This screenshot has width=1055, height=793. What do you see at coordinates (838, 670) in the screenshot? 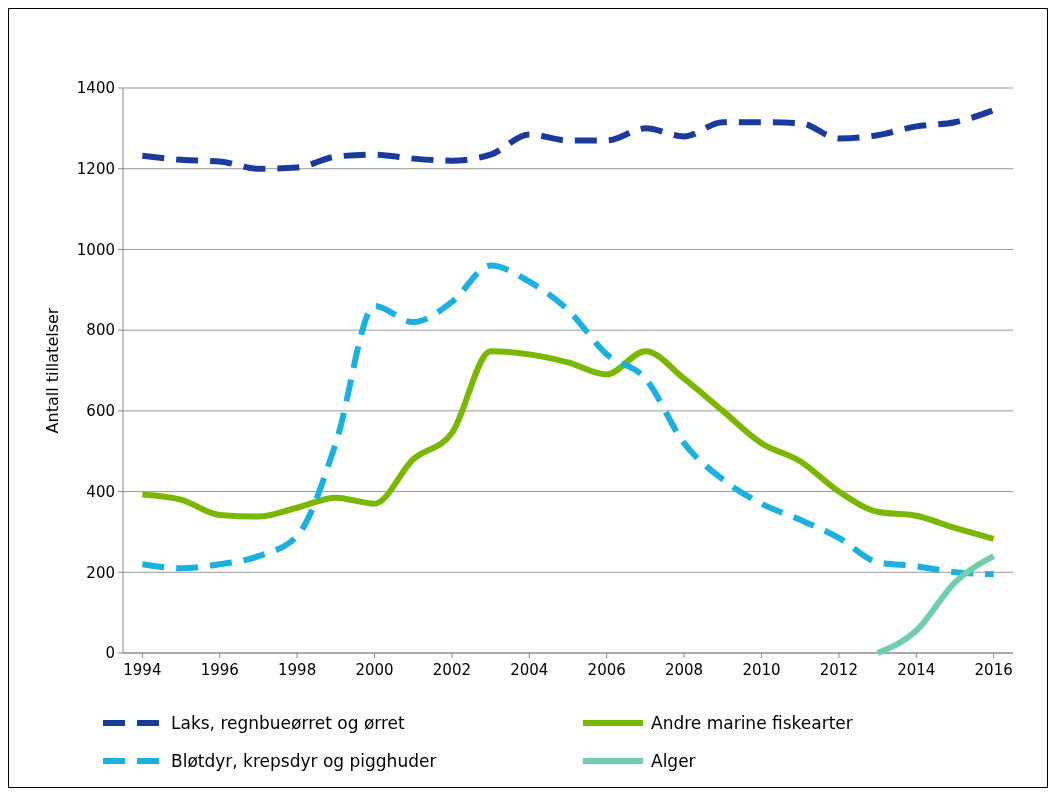
I see `x-tick-label: 2012` at bounding box center [838, 670].